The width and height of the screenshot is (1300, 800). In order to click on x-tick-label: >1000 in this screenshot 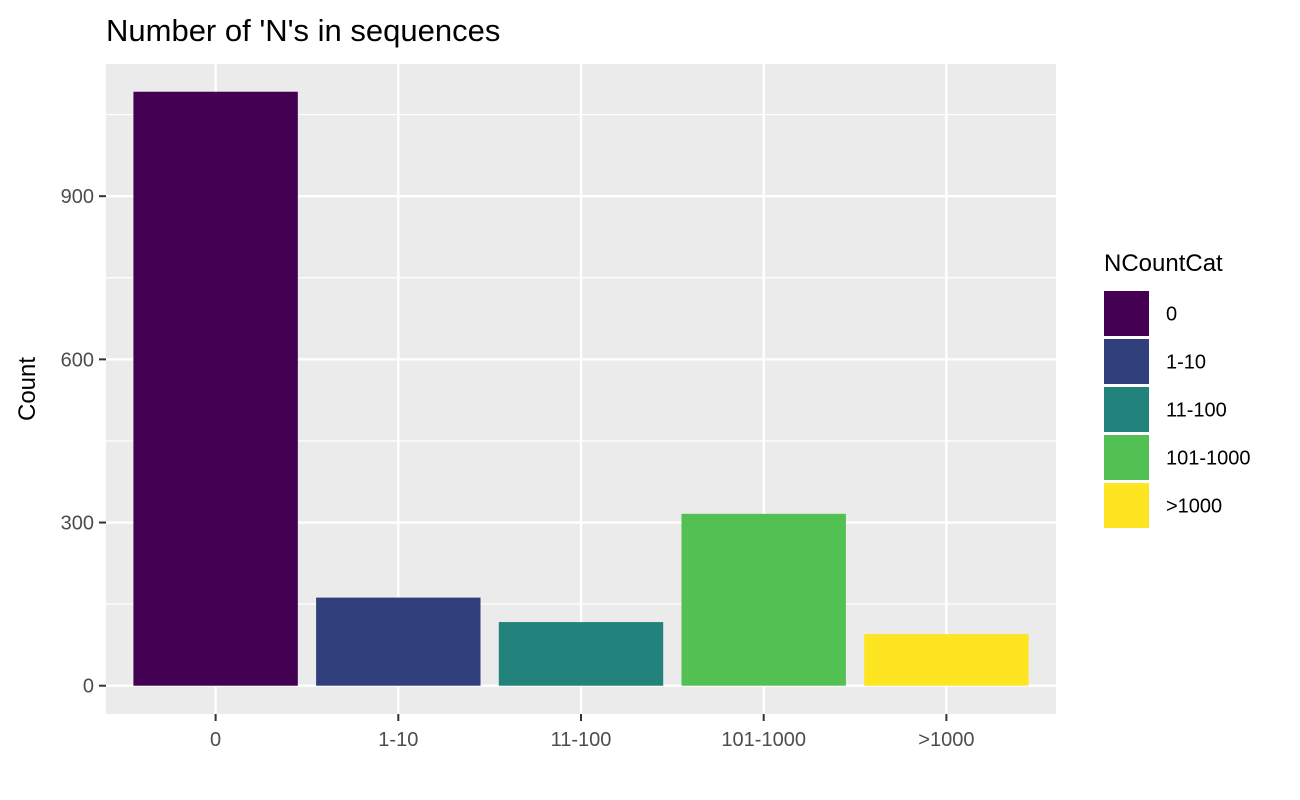, I will do `click(946, 740)`.